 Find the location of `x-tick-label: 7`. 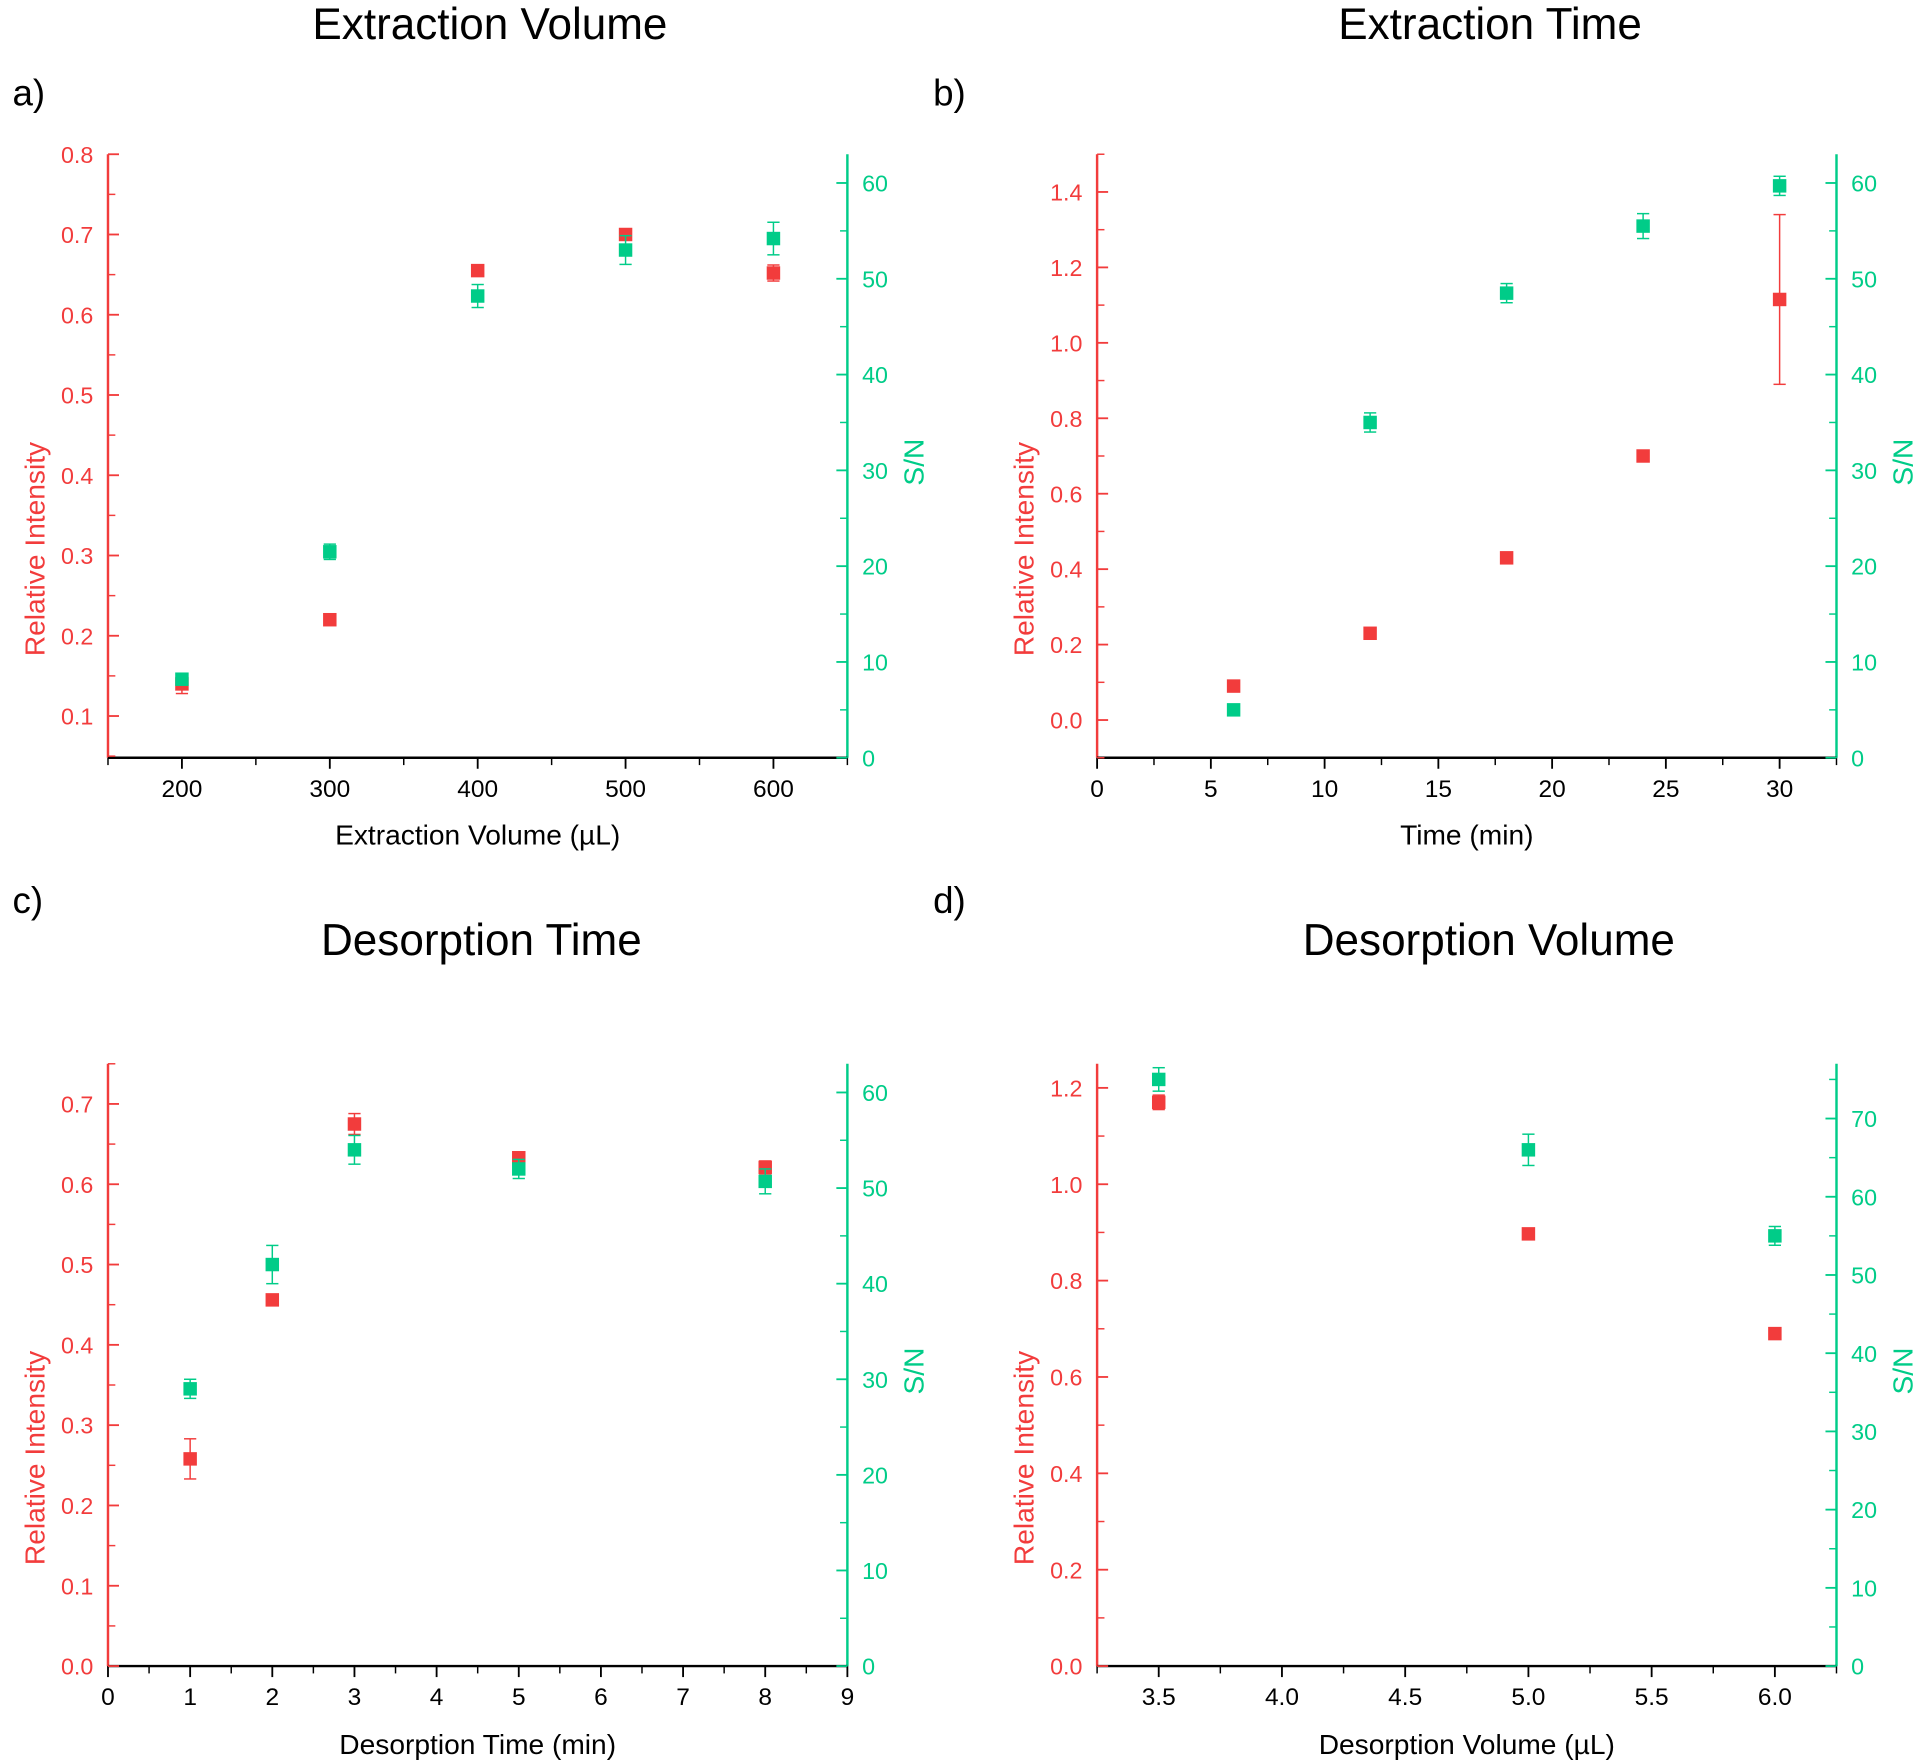

x-tick-label: 7 is located at coordinates (683, 1697).